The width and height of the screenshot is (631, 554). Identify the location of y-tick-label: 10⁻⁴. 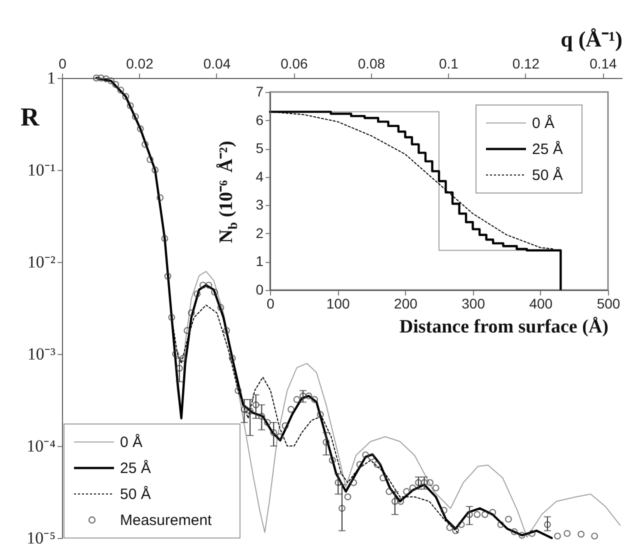
(41, 446).